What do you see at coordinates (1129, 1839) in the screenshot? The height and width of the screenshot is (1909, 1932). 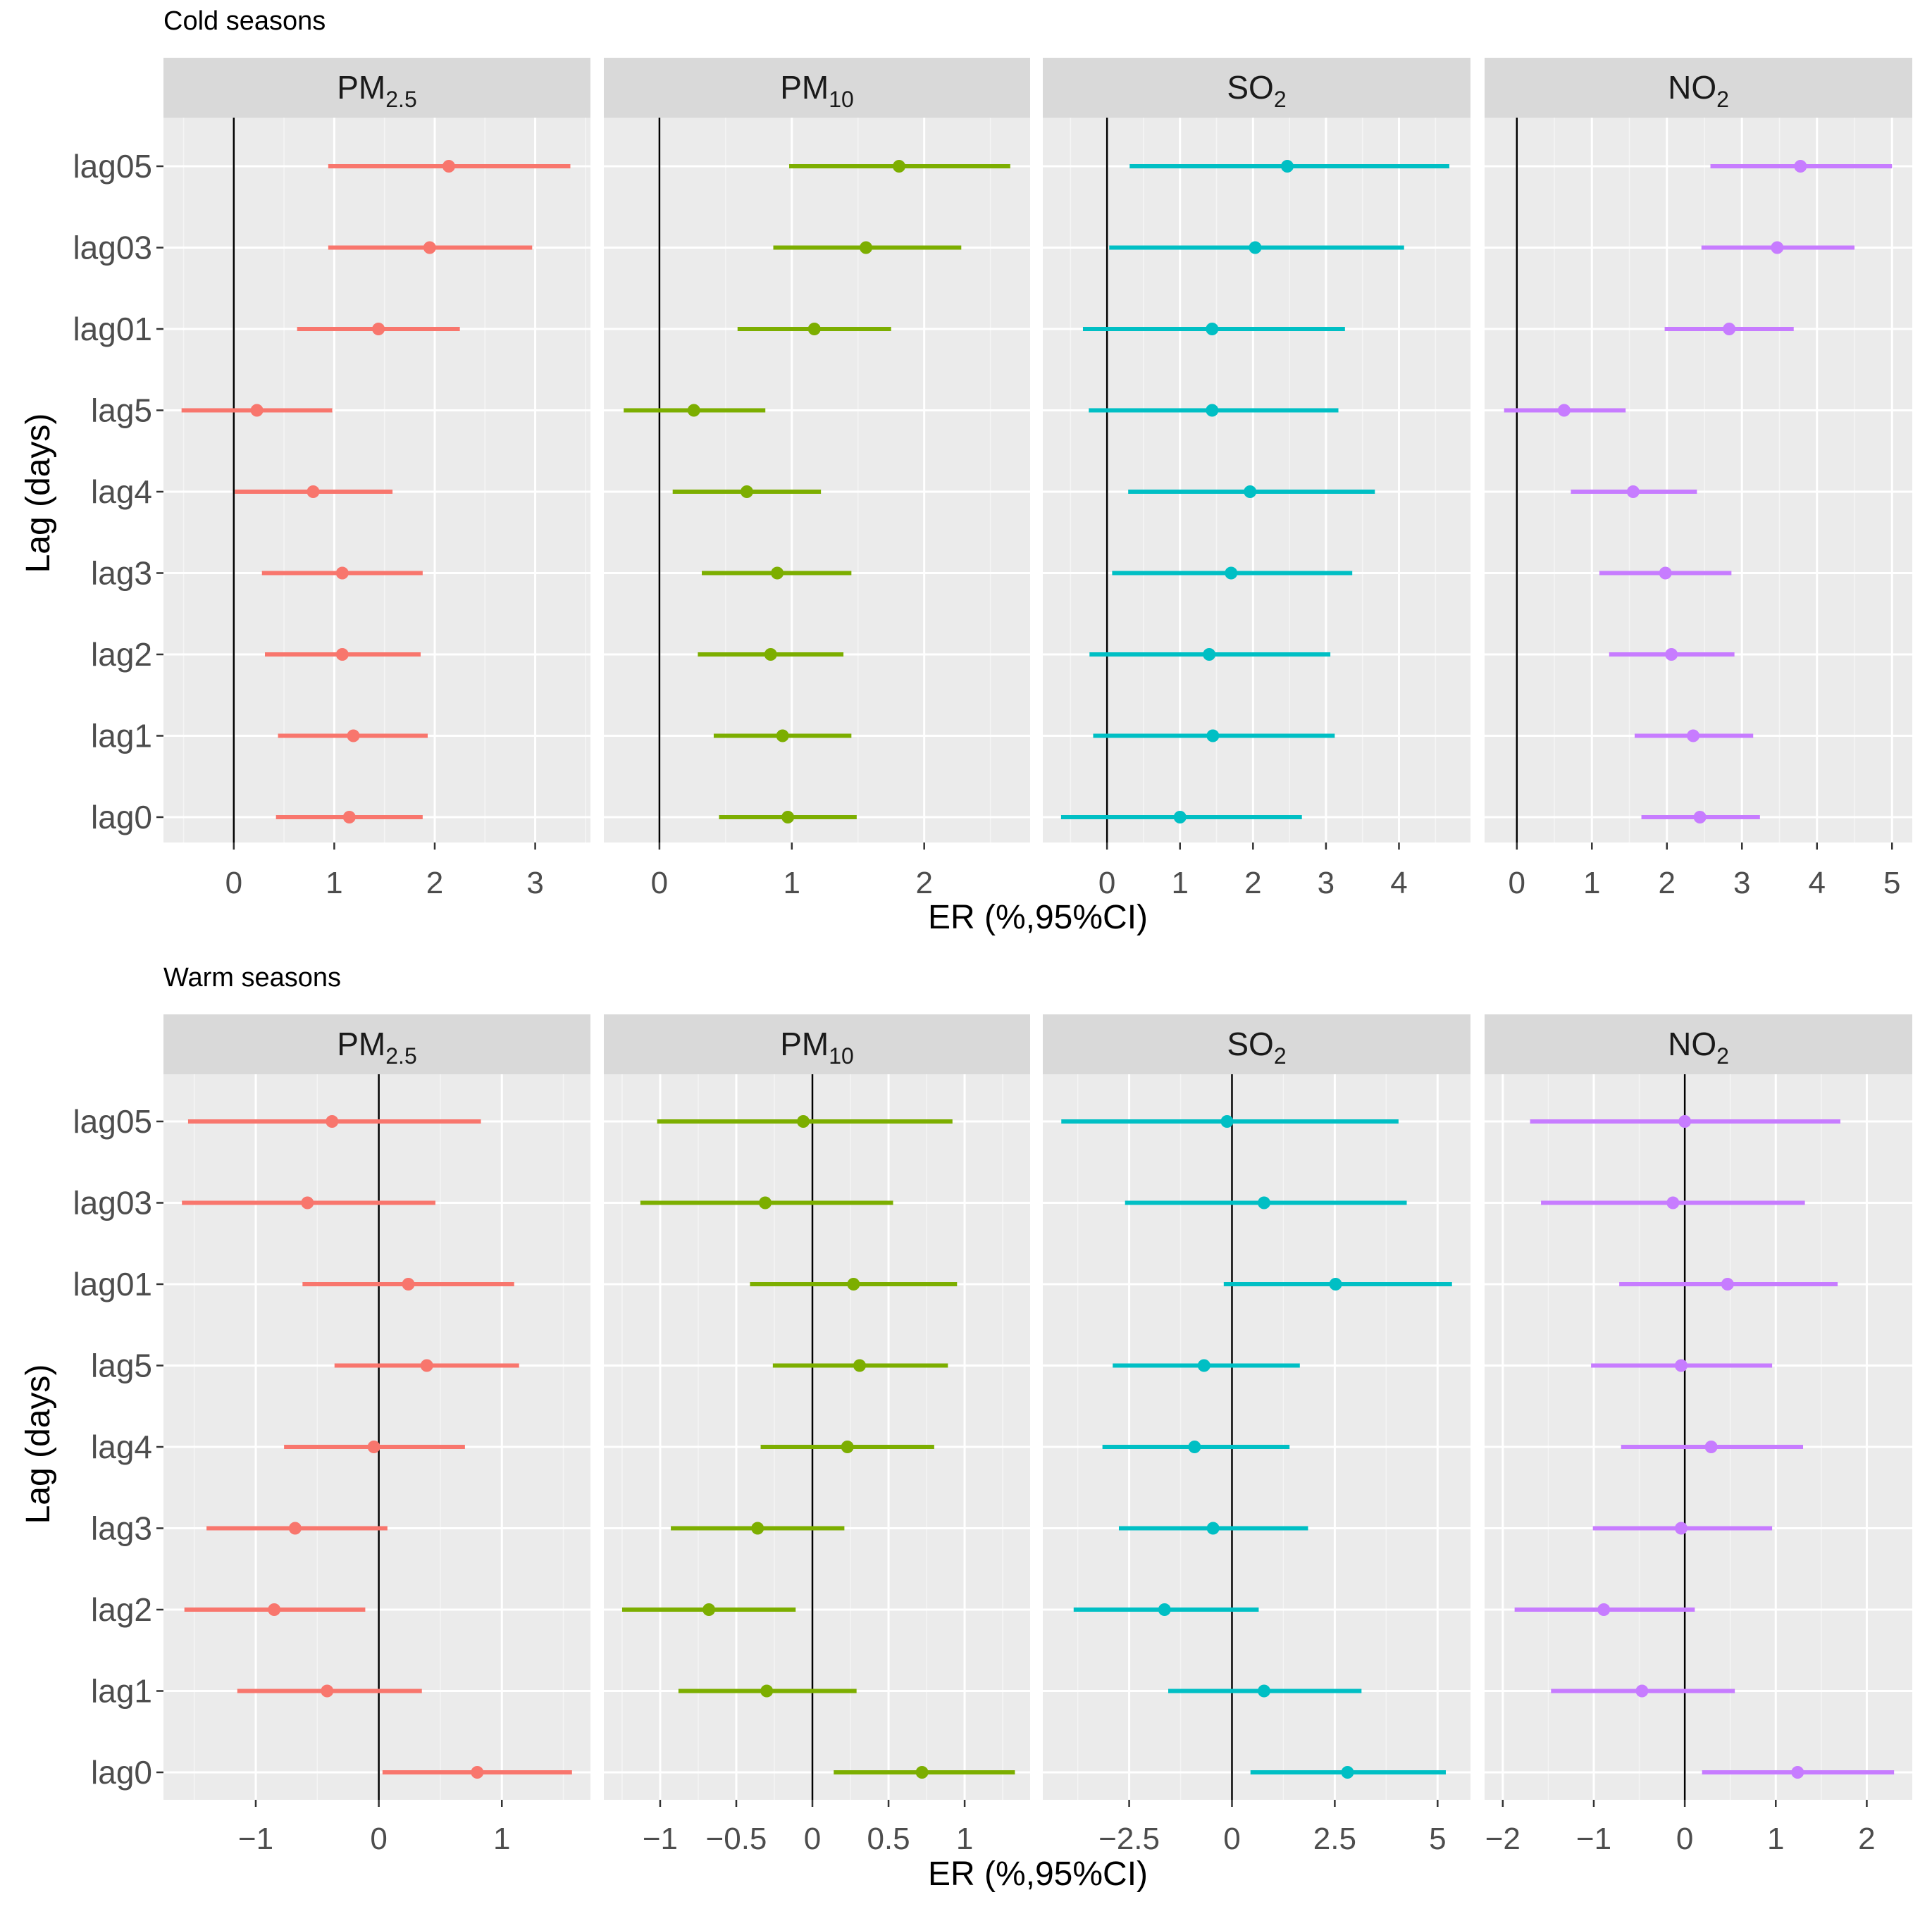 I see `x-tick-label: −2.5` at bounding box center [1129, 1839].